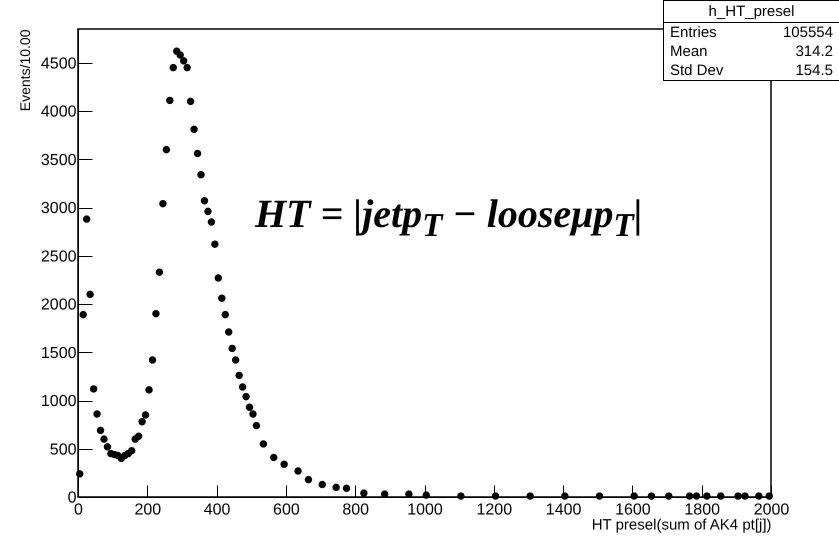 The image size is (839, 536). Describe the element at coordinates (58, 63) in the screenshot. I see `y-tick-label: 4500` at that location.